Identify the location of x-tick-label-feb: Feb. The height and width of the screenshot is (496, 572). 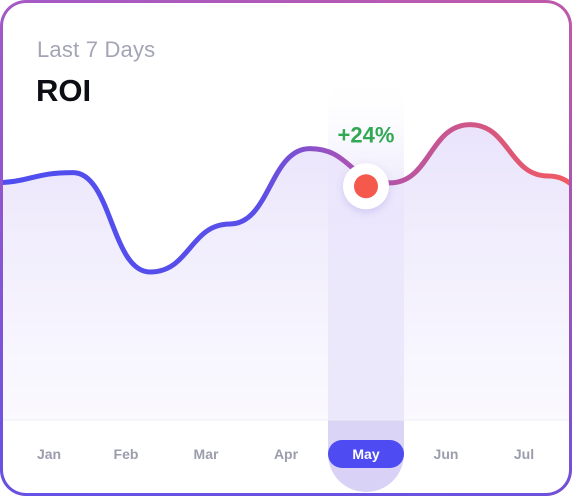
(126, 454).